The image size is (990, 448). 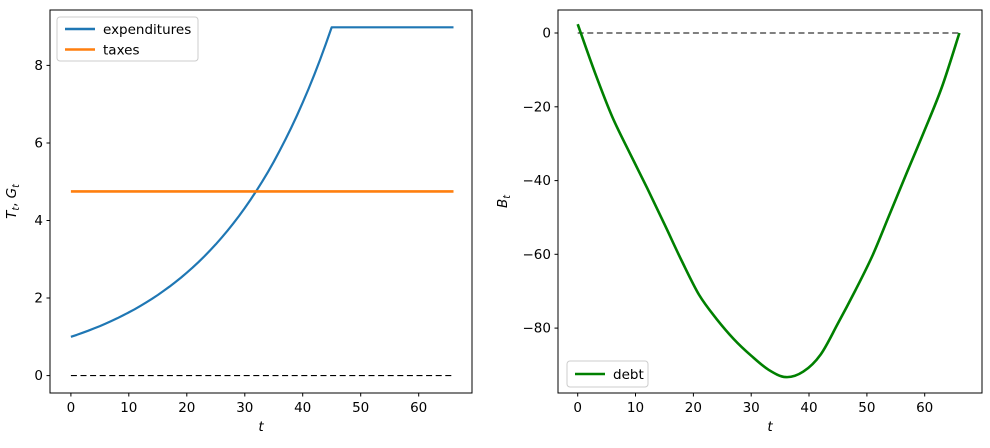 What do you see at coordinates (537, 255) in the screenshot?
I see `y-tick-label: −60` at bounding box center [537, 255].